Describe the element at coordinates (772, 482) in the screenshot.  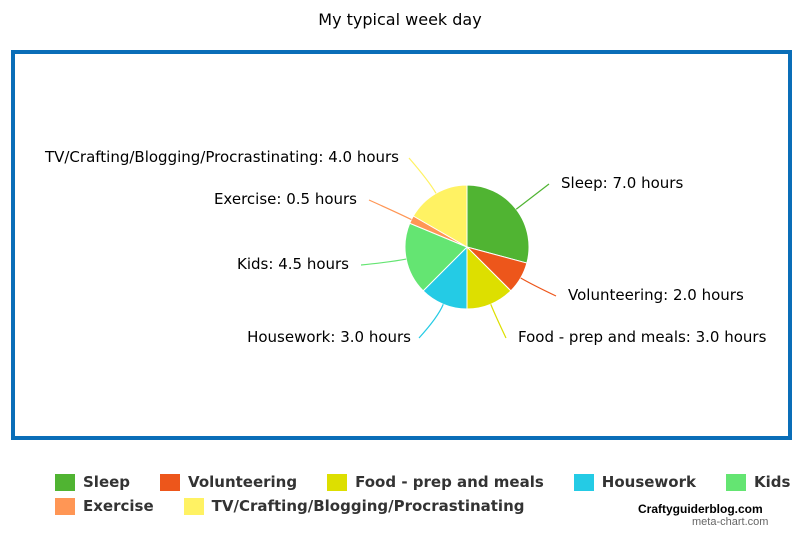
I see `legend-label: Kids` at that location.